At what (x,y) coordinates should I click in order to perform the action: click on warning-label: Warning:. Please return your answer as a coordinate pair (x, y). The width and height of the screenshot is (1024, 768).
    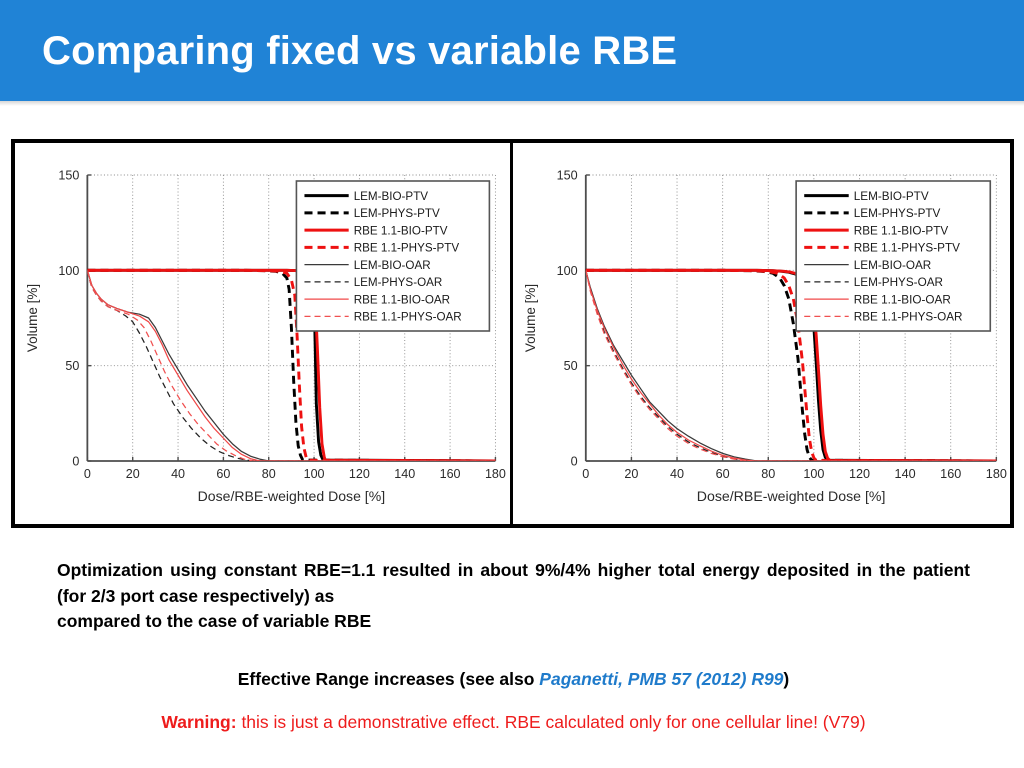
    Looking at the image, I should click on (199, 722).